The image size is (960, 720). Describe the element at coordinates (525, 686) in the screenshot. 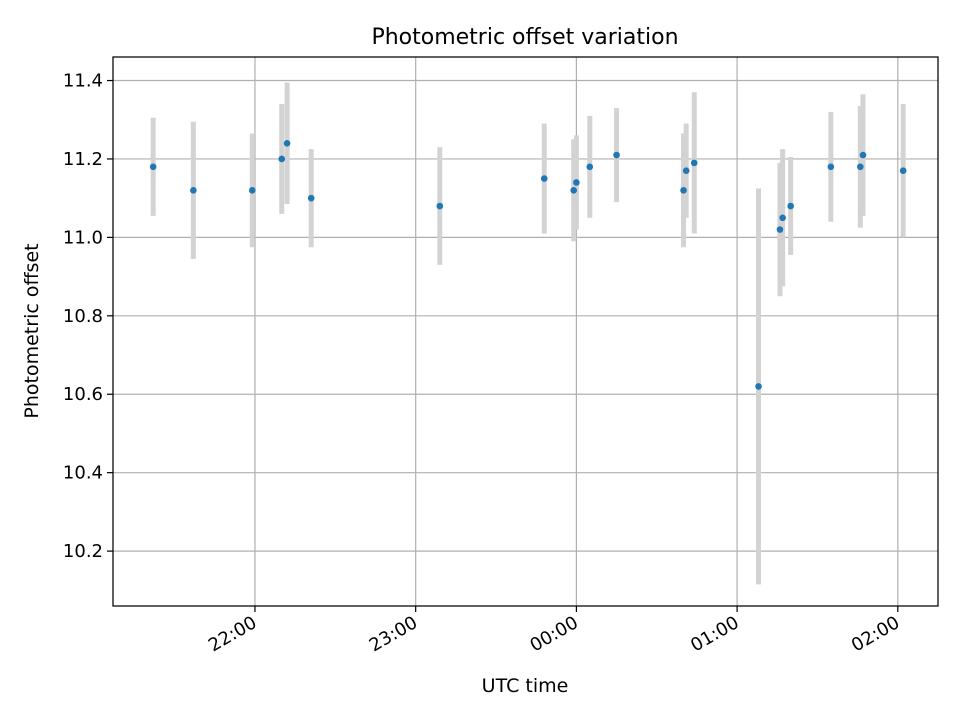

I see `x-axis-label: UTC time` at that location.